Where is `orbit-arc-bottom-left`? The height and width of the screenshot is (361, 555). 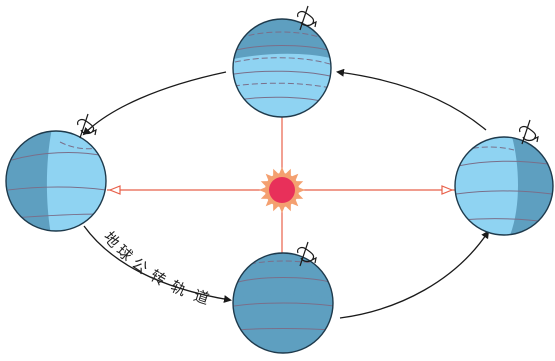 orbit-arc-bottom-left is located at coordinates (157, 264).